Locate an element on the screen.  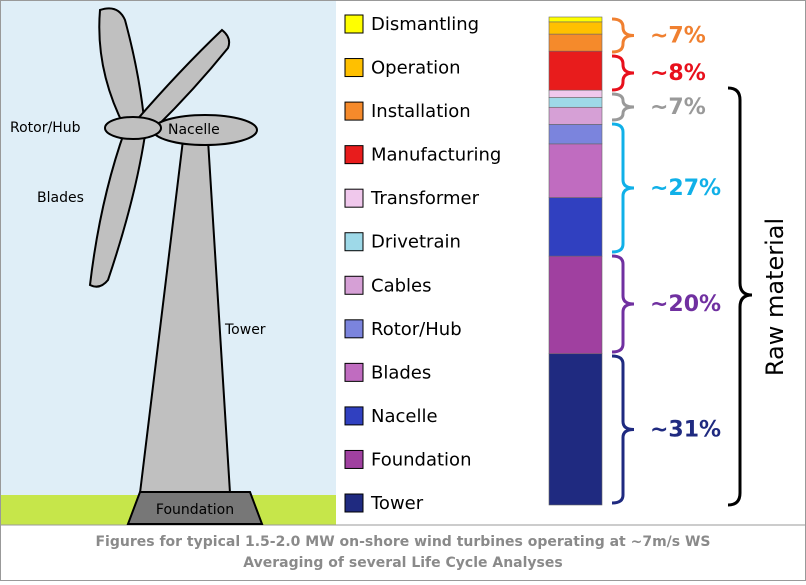
legend-label: Blades is located at coordinates (401, 372).